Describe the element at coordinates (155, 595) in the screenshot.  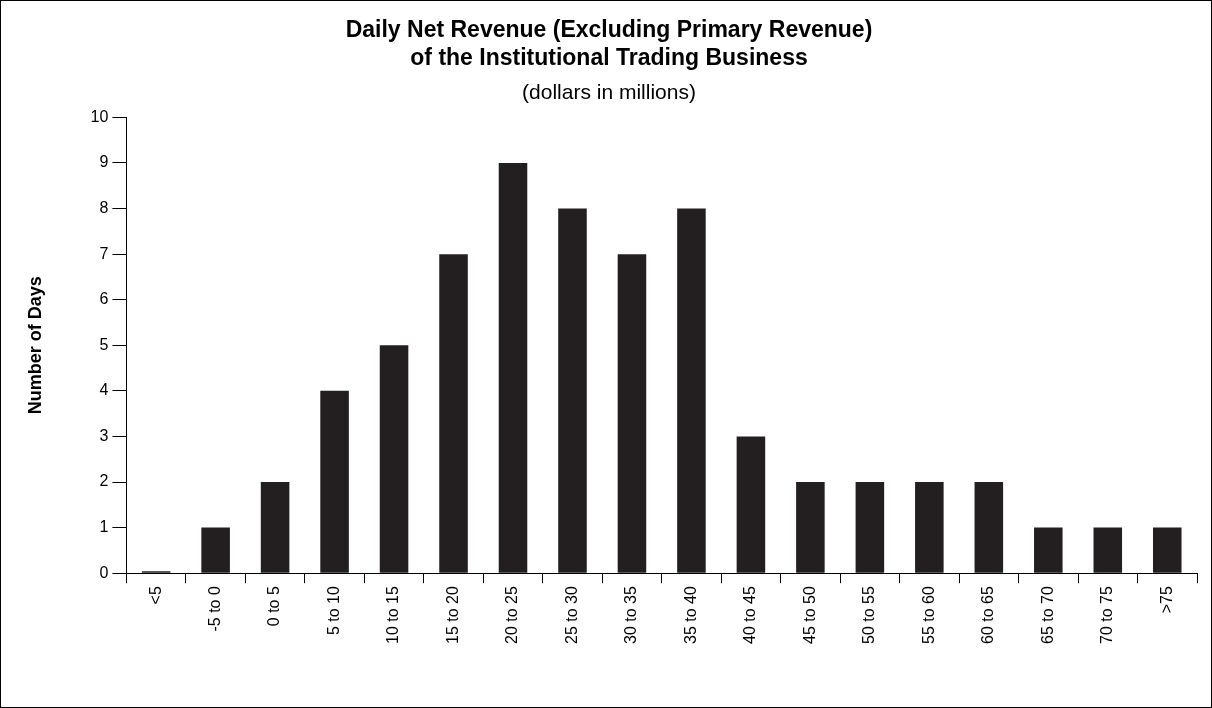
I see `x-tick-label: <5` at that location.